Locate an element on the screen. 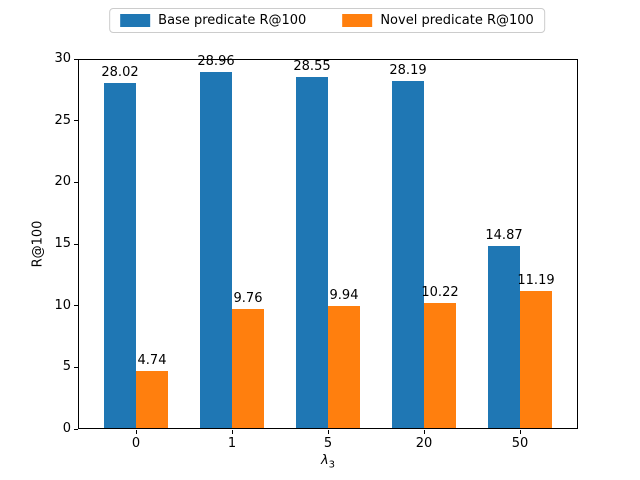 Image resolution: width=640 pixels, height=480 pixels. bar-value-label: 28.02 is located at coordinates (120, 73).